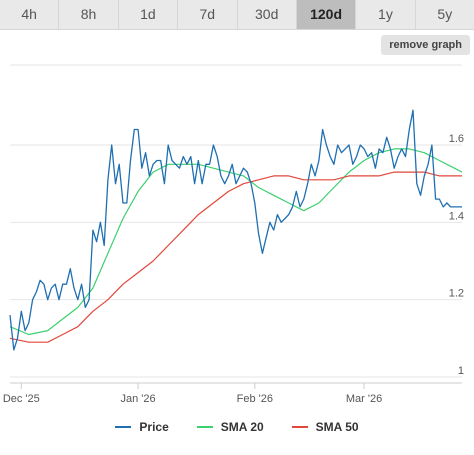 Image resolution: width=474 pixels, height=455 pixels. What do you see at coordinates (89, 14) in the screenshot?
I see `tab-8h: 8h` at bounding box center [89, 14].